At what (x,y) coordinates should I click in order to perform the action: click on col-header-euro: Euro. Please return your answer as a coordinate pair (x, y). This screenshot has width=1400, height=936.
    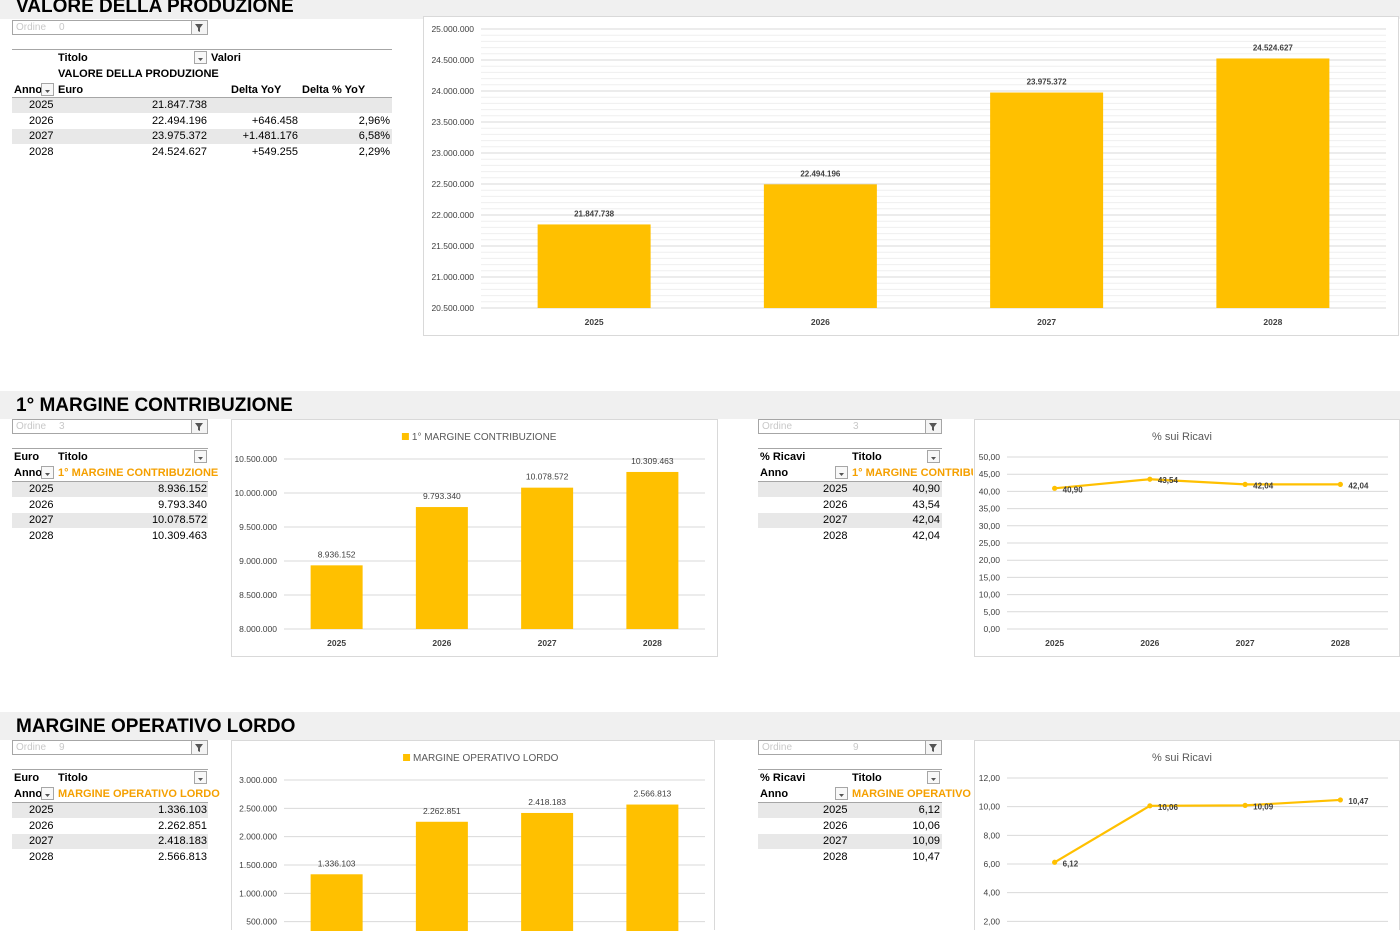
    Looking at the image, I should click on (27, 778).